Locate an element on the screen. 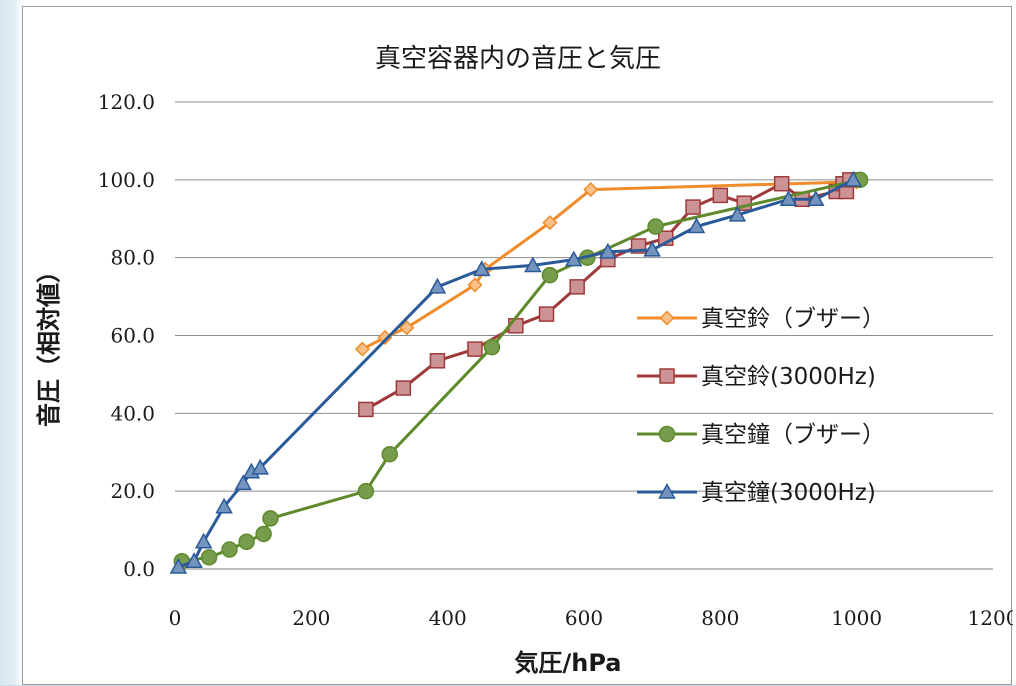  y-axis-label: 音圧（相対値） is located at coordinates (49, 343).